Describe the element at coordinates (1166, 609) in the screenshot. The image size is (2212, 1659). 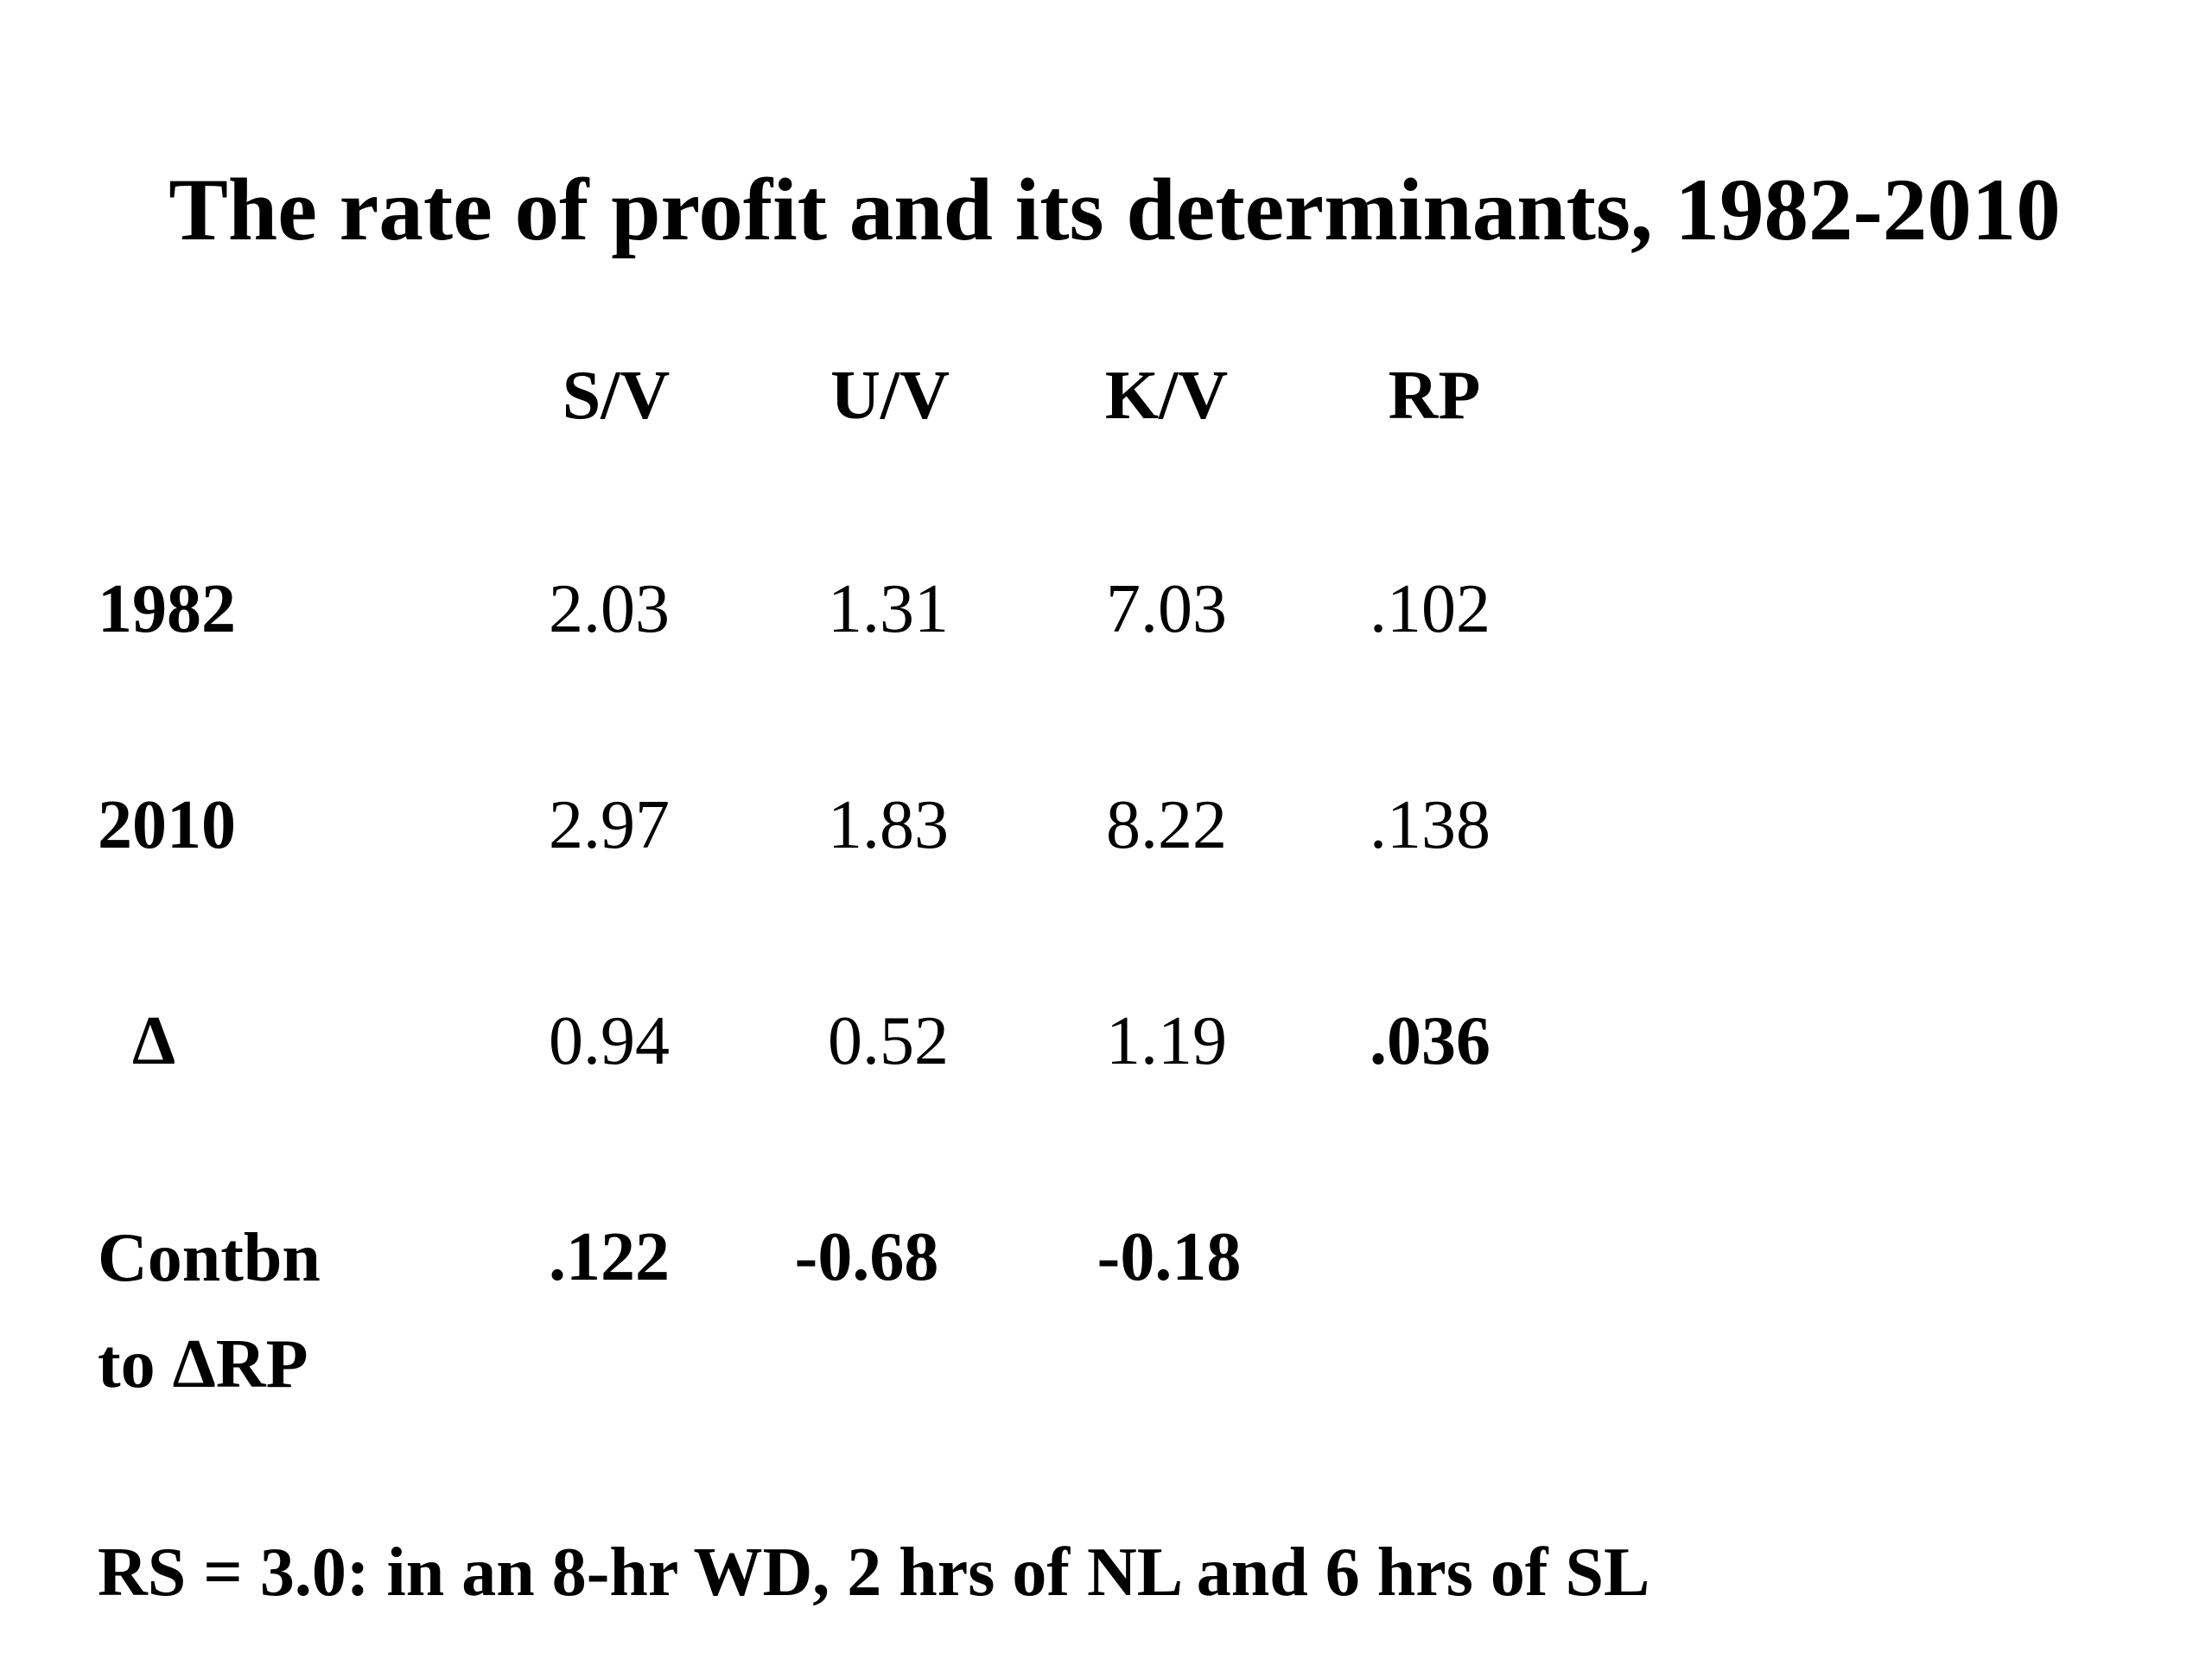
I see `cell-1982-kv: 7.03` at that location.